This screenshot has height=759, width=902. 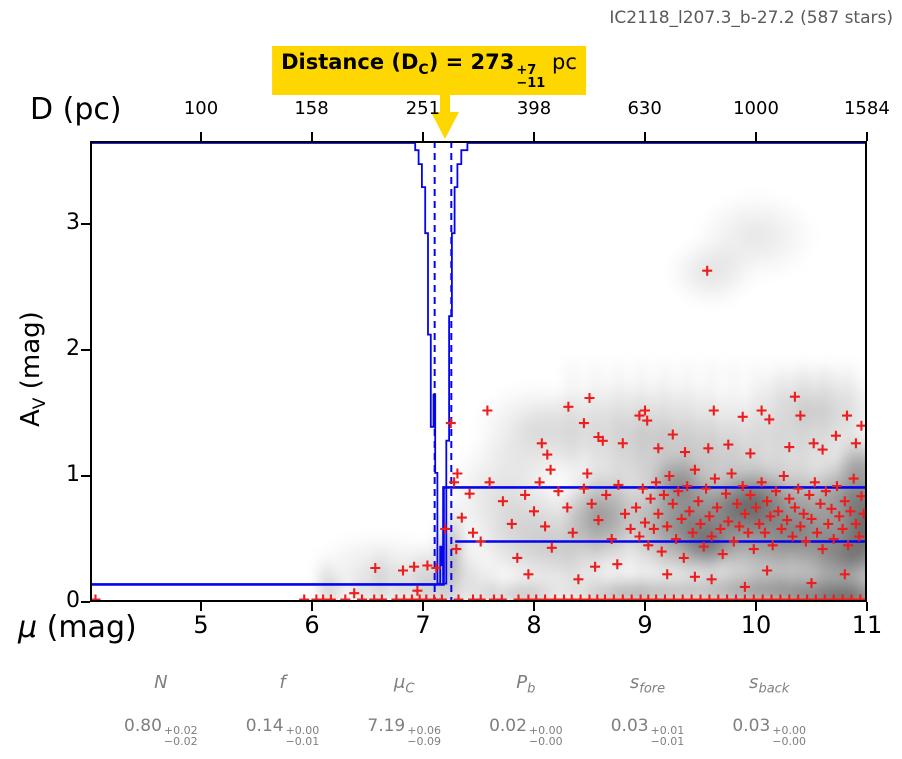 I want to click on param-N: N 0.80 +0.02 −0.02, so click(x=161, y=710).